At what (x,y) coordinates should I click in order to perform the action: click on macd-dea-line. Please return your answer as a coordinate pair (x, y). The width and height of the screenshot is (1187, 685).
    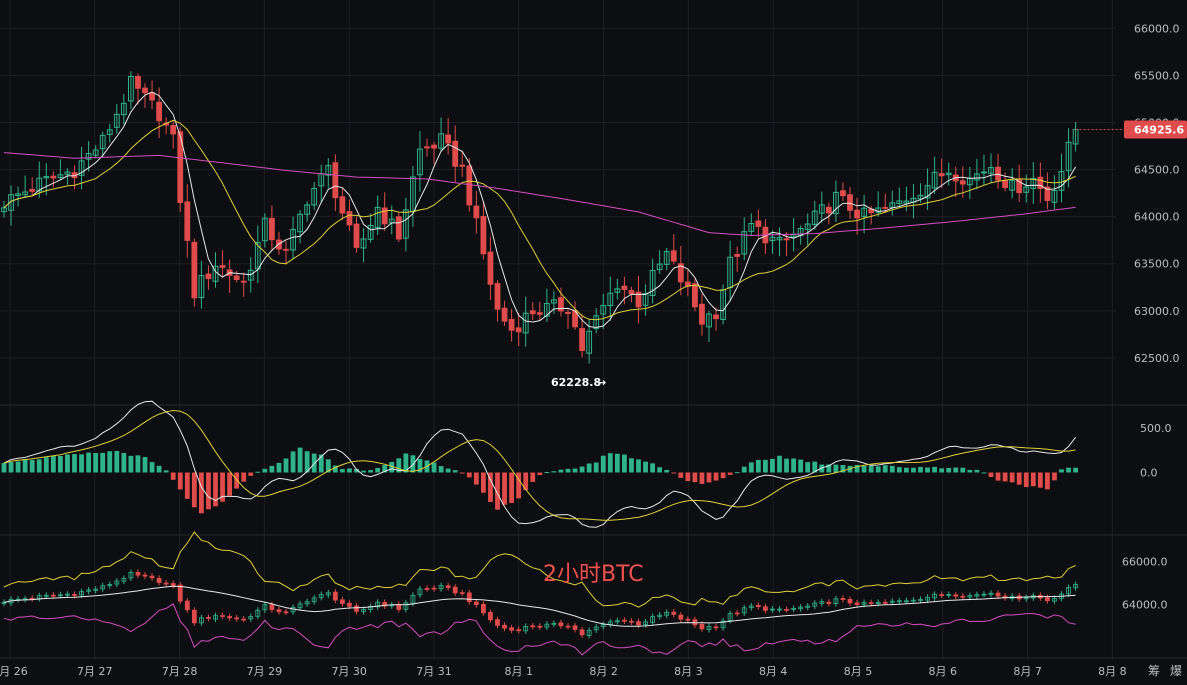
    Looking at the image, I should click on (539, 465).